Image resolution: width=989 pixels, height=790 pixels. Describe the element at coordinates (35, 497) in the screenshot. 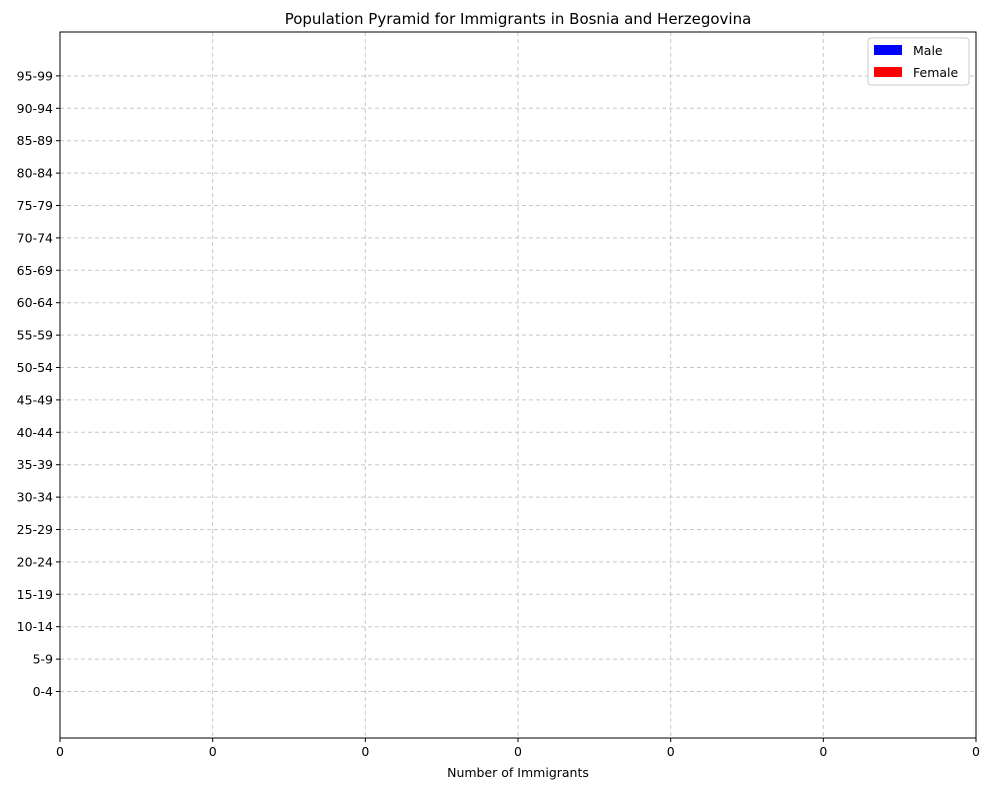

I see `y-tick-label: 30-34` at that location.